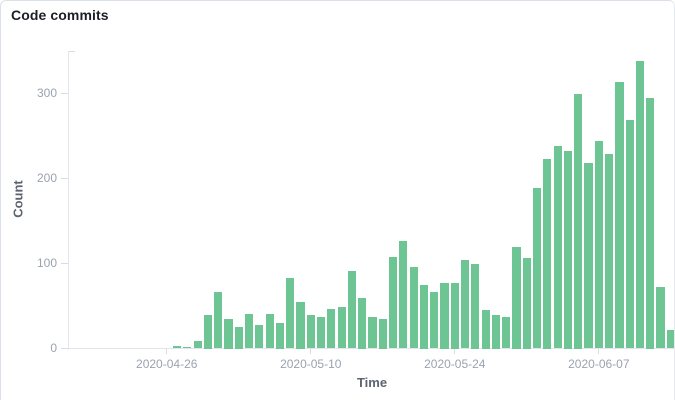 This screenshot has width=675, height=400. Describe the element at coordinates (60, 15) in the screenshot. I see `panel-title: Code commits` at that location.